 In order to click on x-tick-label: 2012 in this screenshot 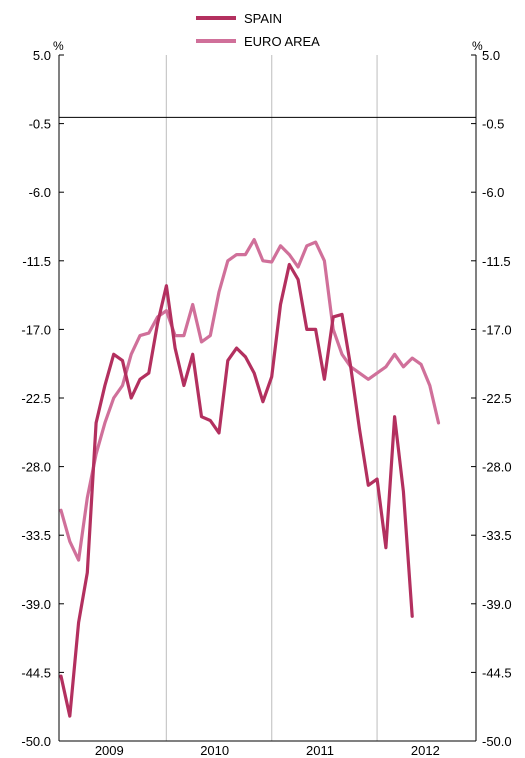, I will do `click(425, 750)`.